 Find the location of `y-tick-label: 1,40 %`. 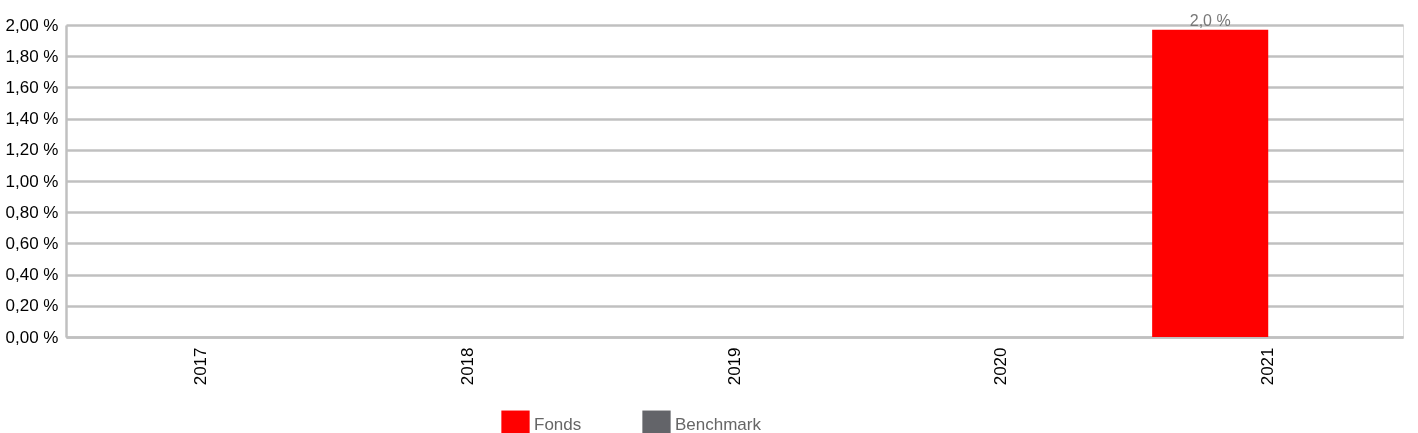

y-tick-label: 1,40 % is located at coordinates (32, 119).